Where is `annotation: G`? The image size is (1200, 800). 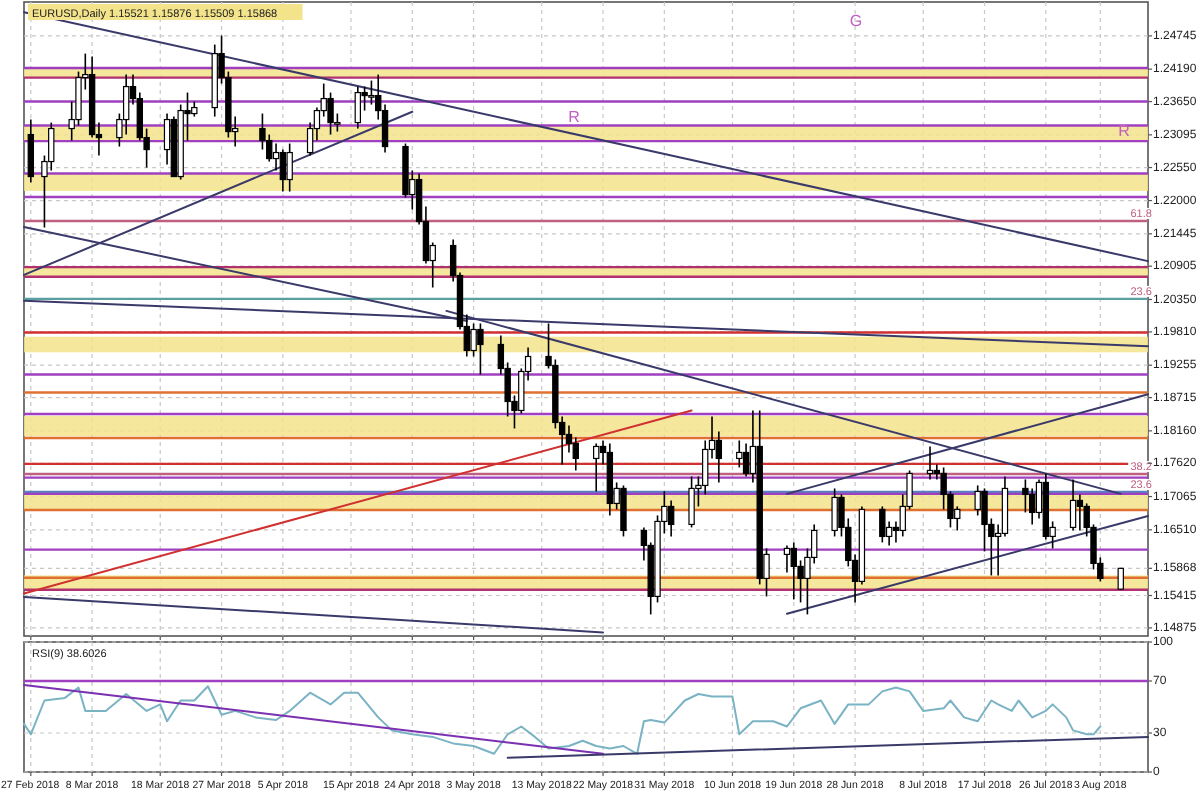 annotation: G is located at coordinates (856, 21).